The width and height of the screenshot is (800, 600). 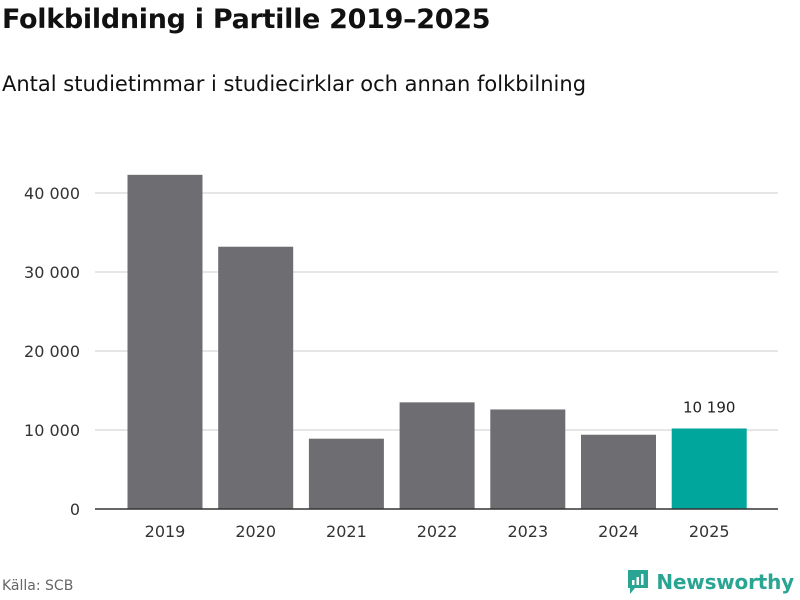 What do you see at coordinates (165, 531) in the screenshot?
I see `x-tick-label: 2019` at bounding box center [165, 531].